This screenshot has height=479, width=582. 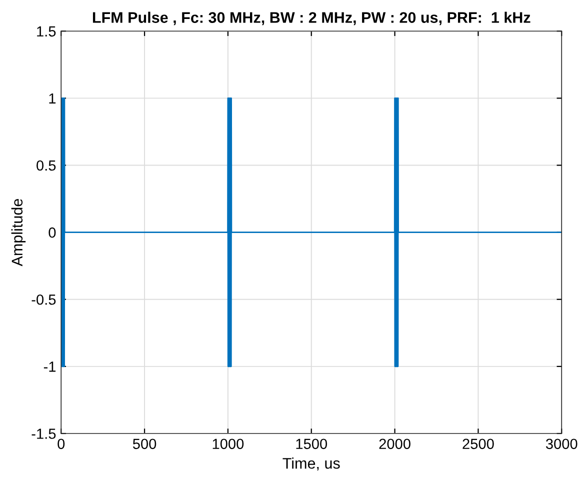 What do you see at coordinates (52, 232) in the screenshot?
I see `y-tick-label: 0` at bounding box center [52, 232].